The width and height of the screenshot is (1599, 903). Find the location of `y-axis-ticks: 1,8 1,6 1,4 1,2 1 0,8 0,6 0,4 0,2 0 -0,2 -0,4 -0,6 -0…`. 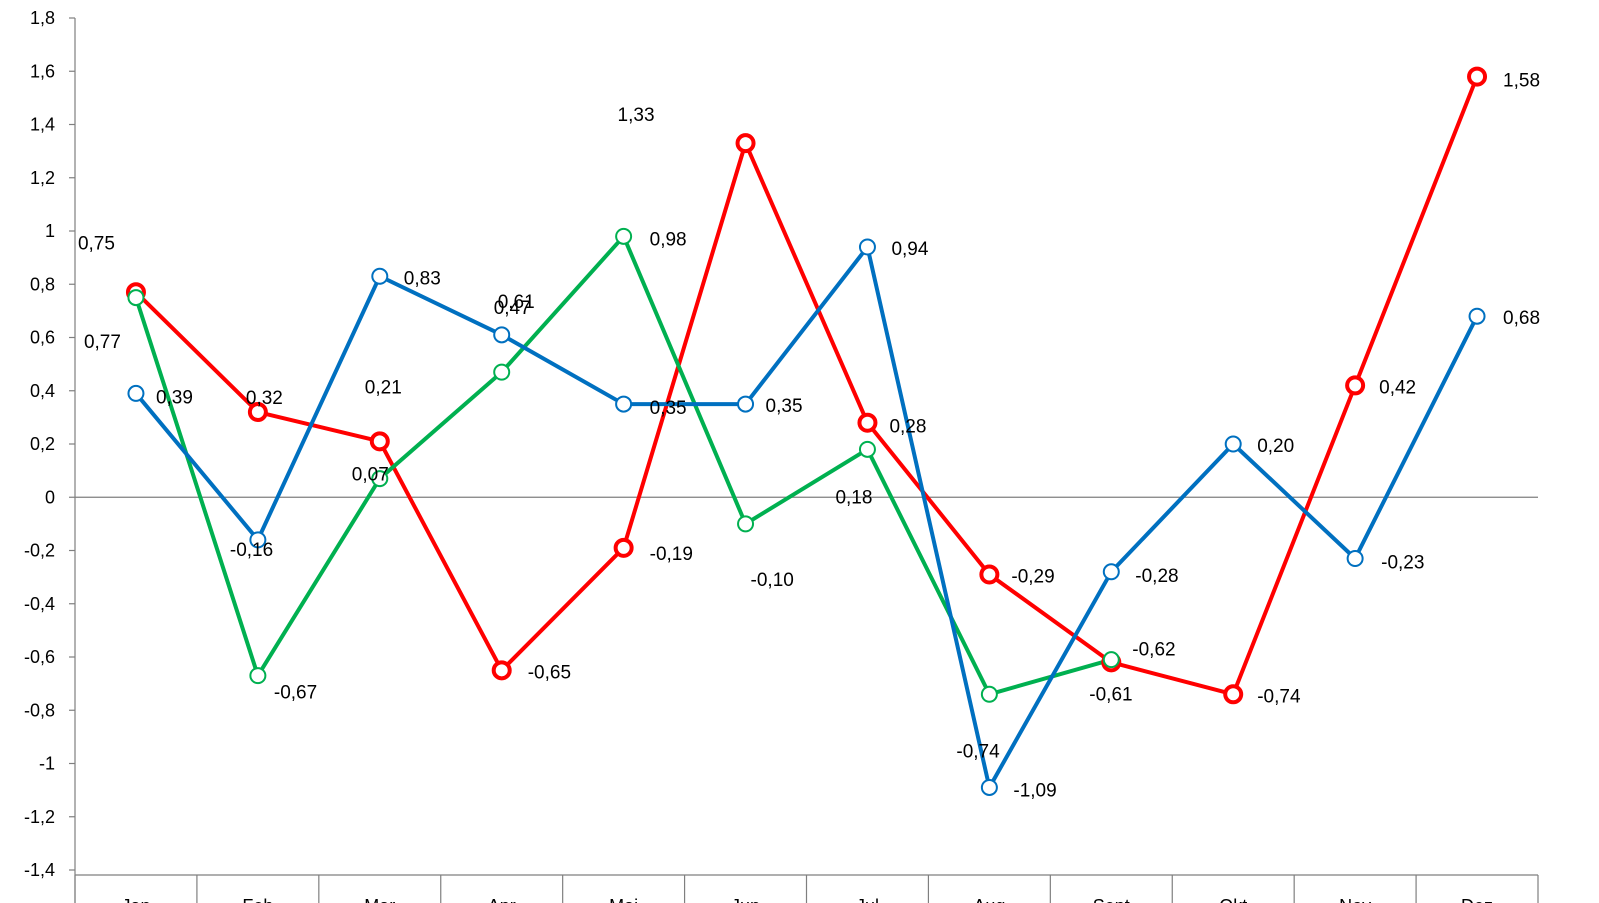

y-axis-ticks: 1,8 1,6 1,4 1,2 1 0,8 0,6 0,4 0,2 0 -0,2 -0,4 -0,6 -0… is located at coordinates (49, 444).